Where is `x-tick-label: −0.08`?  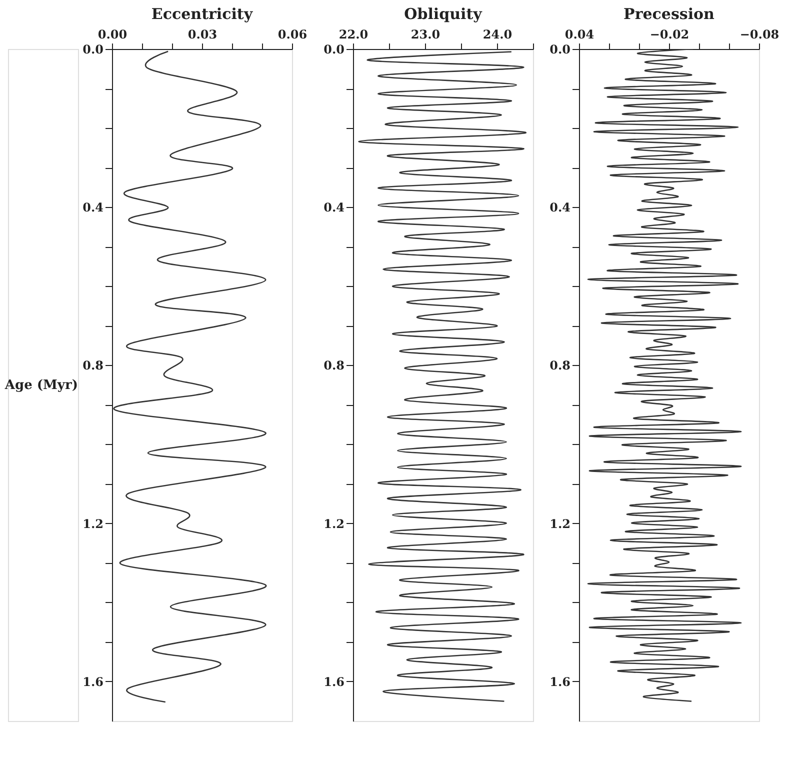 x-tick-label: −0.08 is located at coordinates (760, 35).